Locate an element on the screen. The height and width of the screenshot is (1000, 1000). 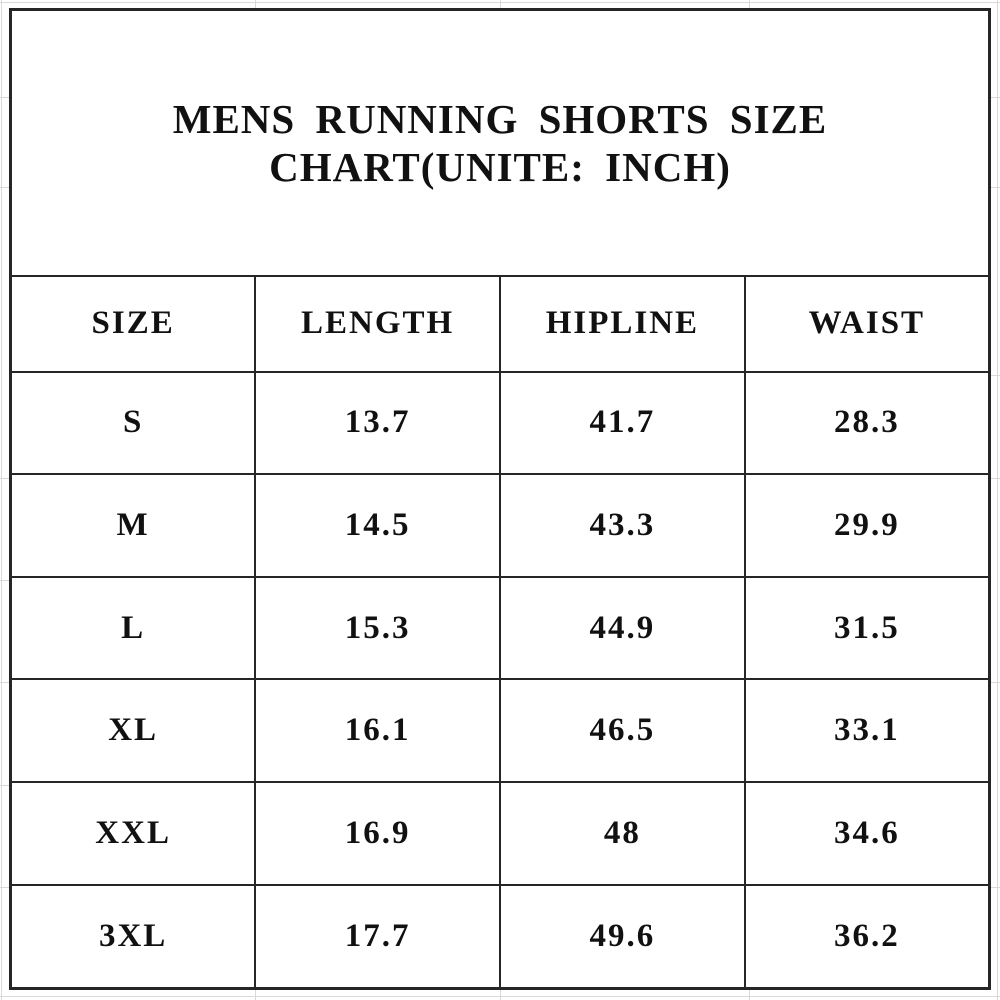
table-row-xxl: XXL 16.9 48 34.6 is located at coordinates (500, 833).